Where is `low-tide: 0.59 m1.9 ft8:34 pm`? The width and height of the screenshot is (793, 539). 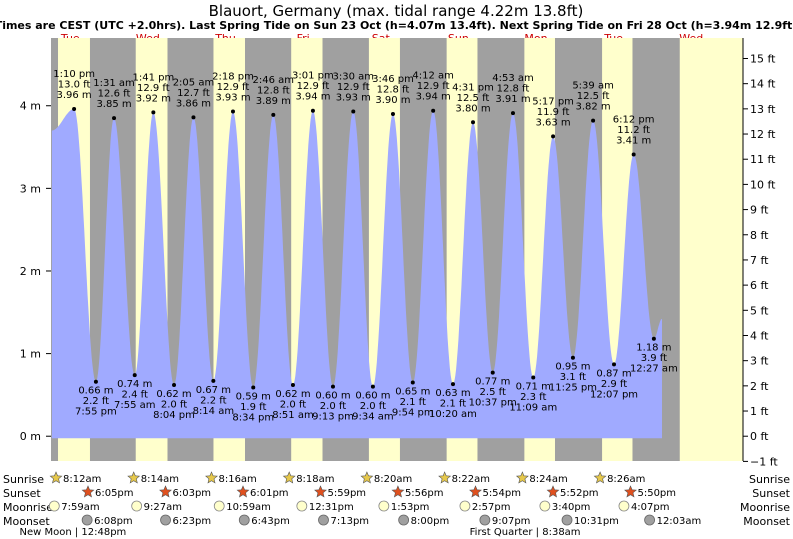
low-tide: 0.59 m1.9 ft8:34 pm is located at coordinates (253, 404).